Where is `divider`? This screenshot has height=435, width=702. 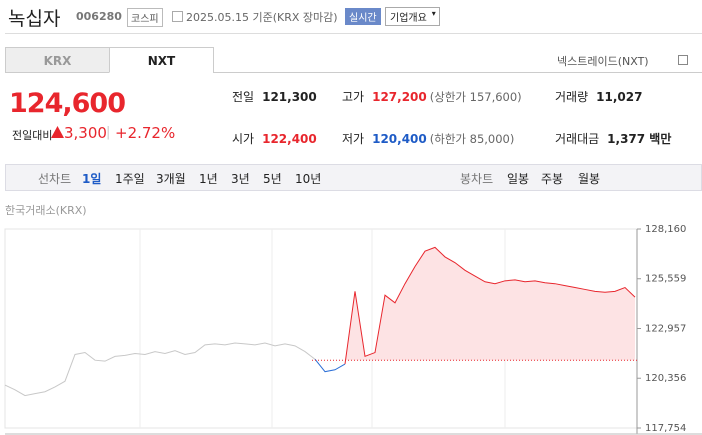 divider is located at coordinates (353, 33).